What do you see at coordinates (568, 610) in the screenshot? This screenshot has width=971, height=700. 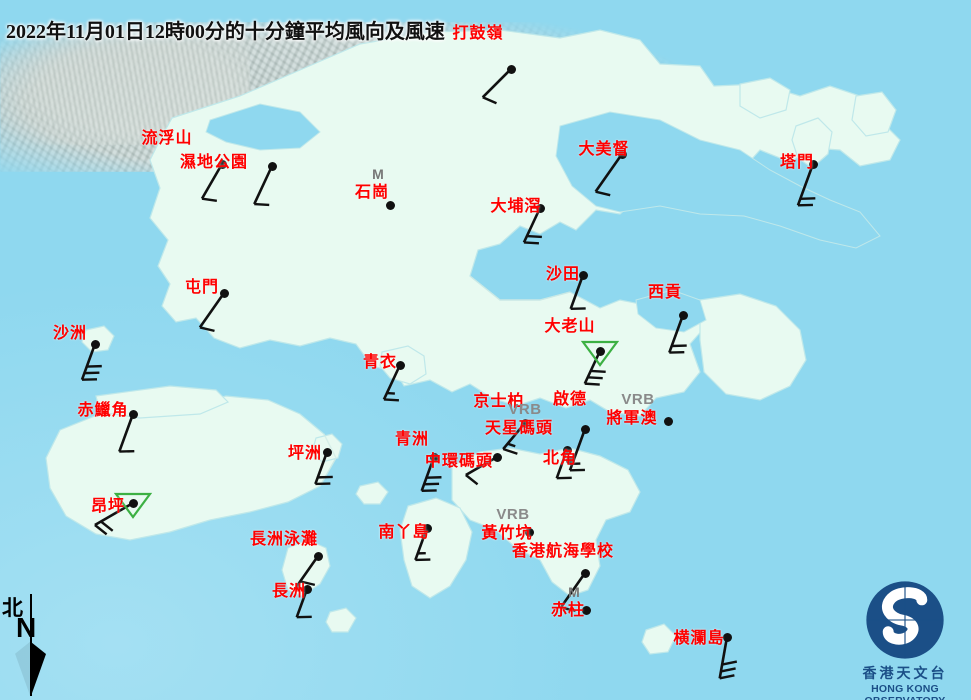 I see `station-label: 赤柱` at bounding box center [568, 610].